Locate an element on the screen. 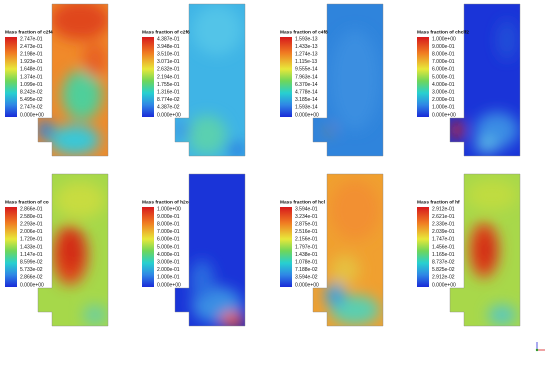  legend-label: 6.370e-14 is located at coordinates (306, 85).